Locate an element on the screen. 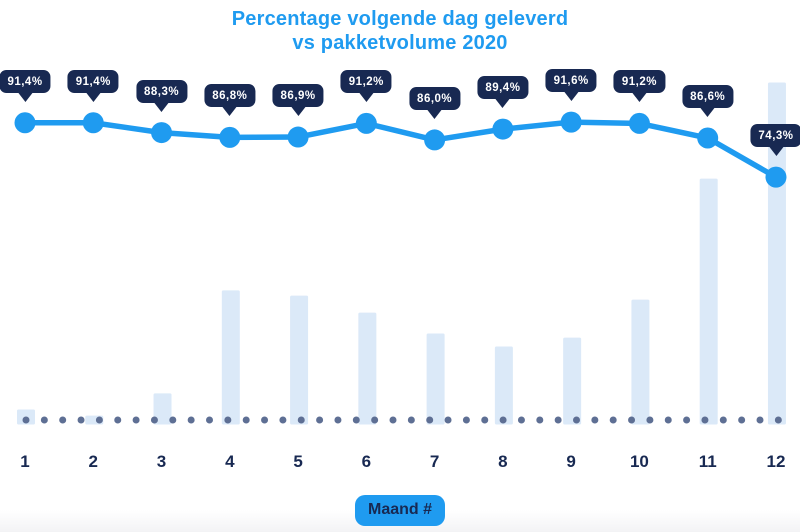 The height and width of the screenshot is (532, 800). value-callout-month-9: 91,6% is located at coordinates (571, 81).